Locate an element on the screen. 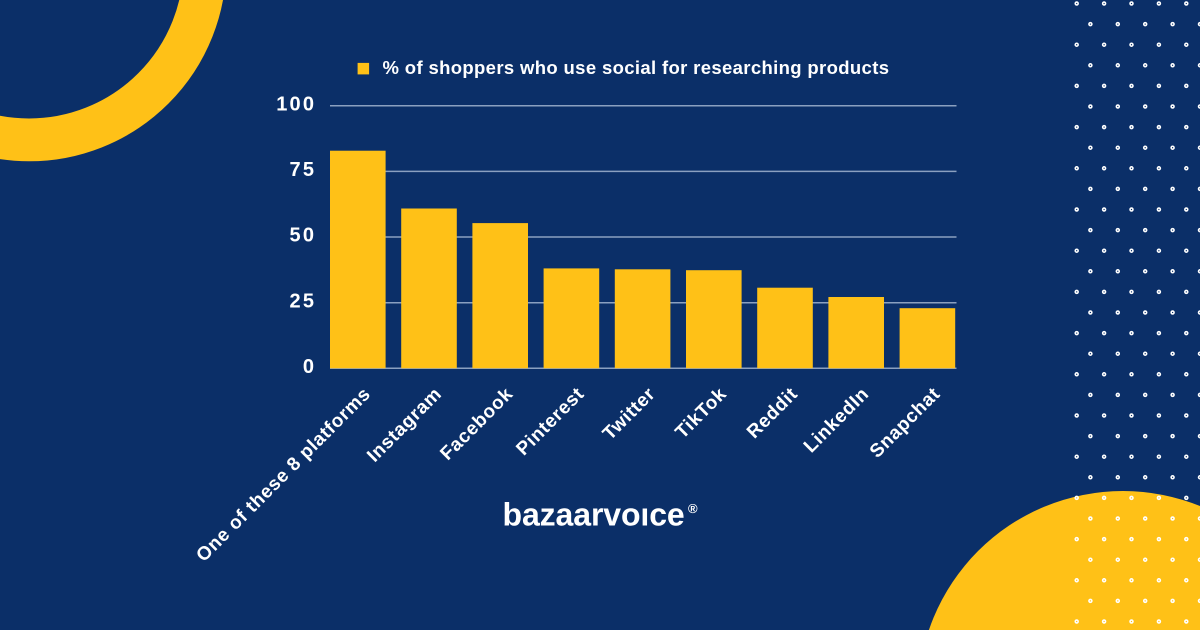 The image size is (1200, 630). svg-text: 25 is located at coordinates (303, 301).